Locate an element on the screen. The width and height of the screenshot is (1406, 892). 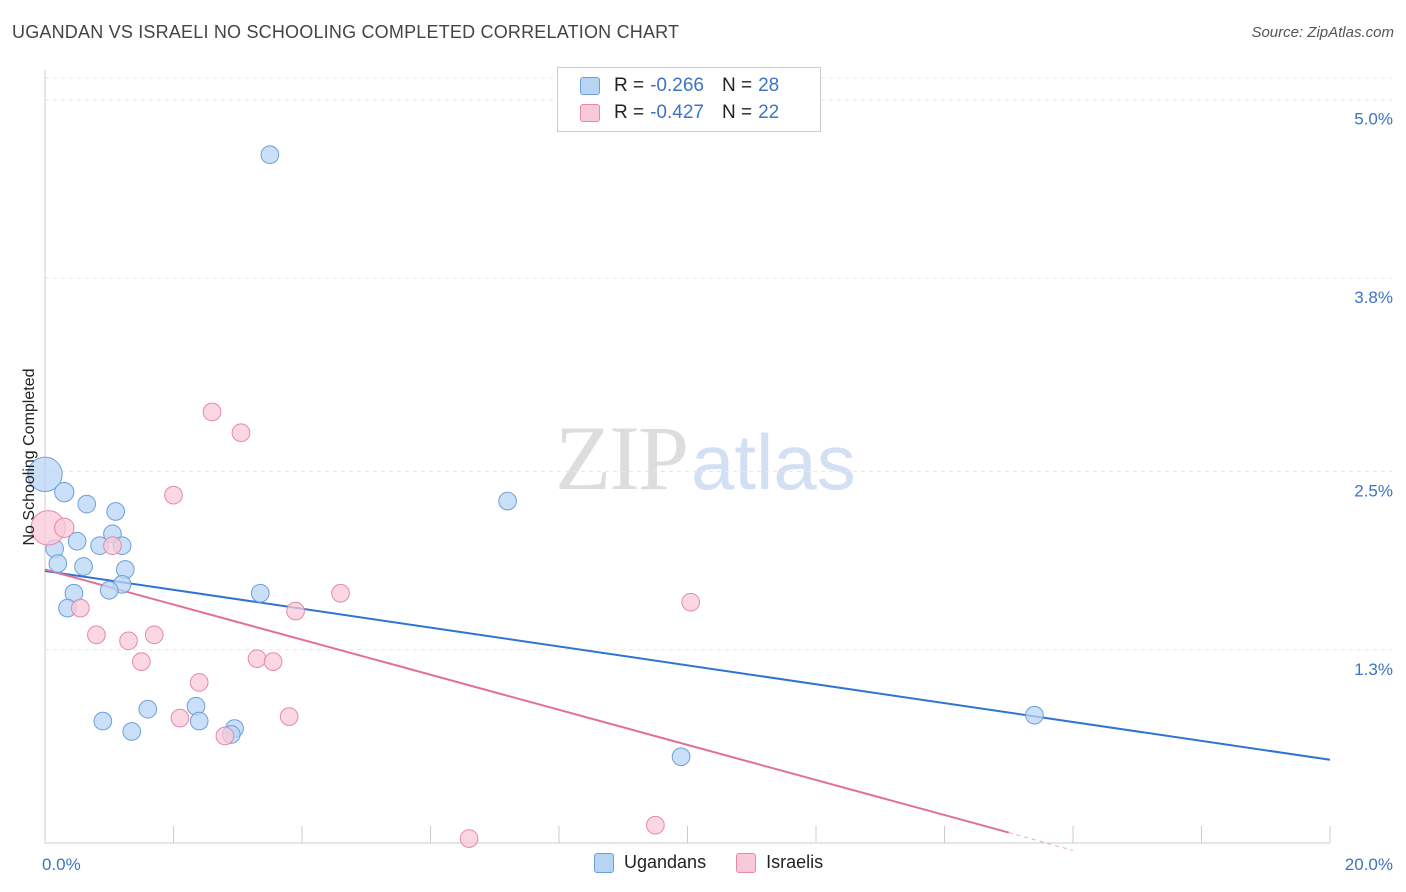
legend-r-value: -0.266 is located at coordinates (677, 85).